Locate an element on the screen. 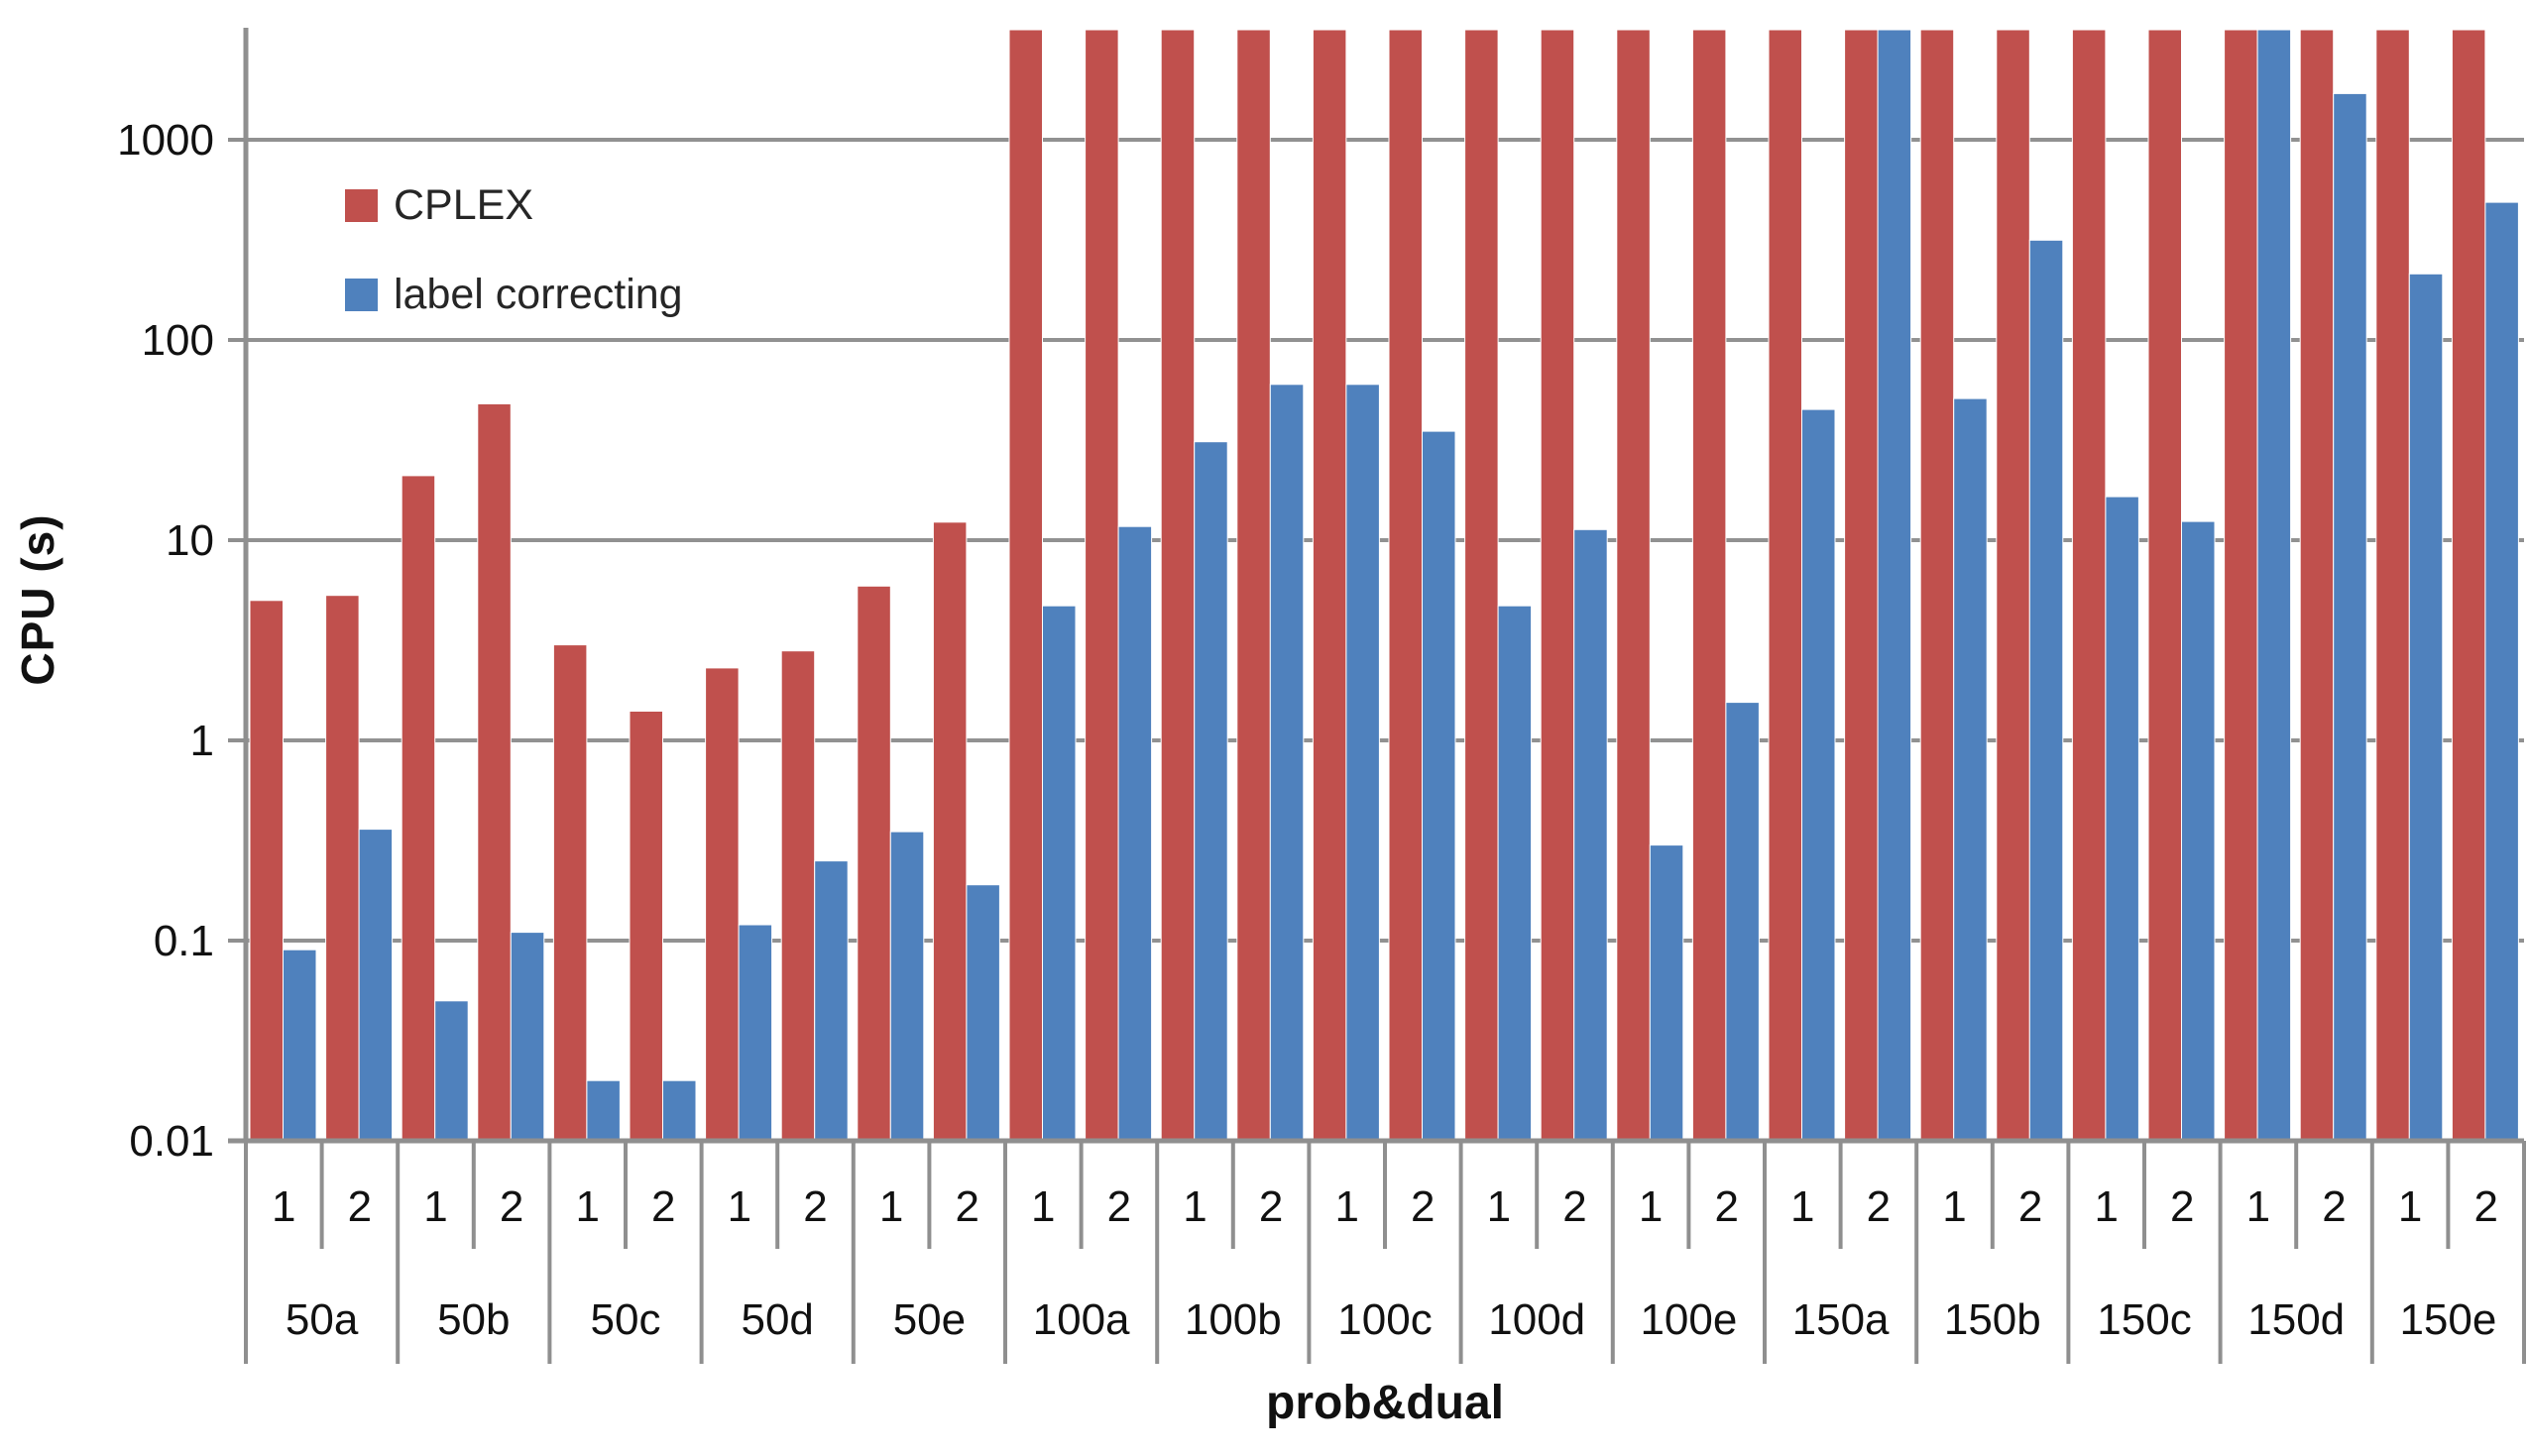  group-label-150e: 150e is located at coordinates (2447, 1319).